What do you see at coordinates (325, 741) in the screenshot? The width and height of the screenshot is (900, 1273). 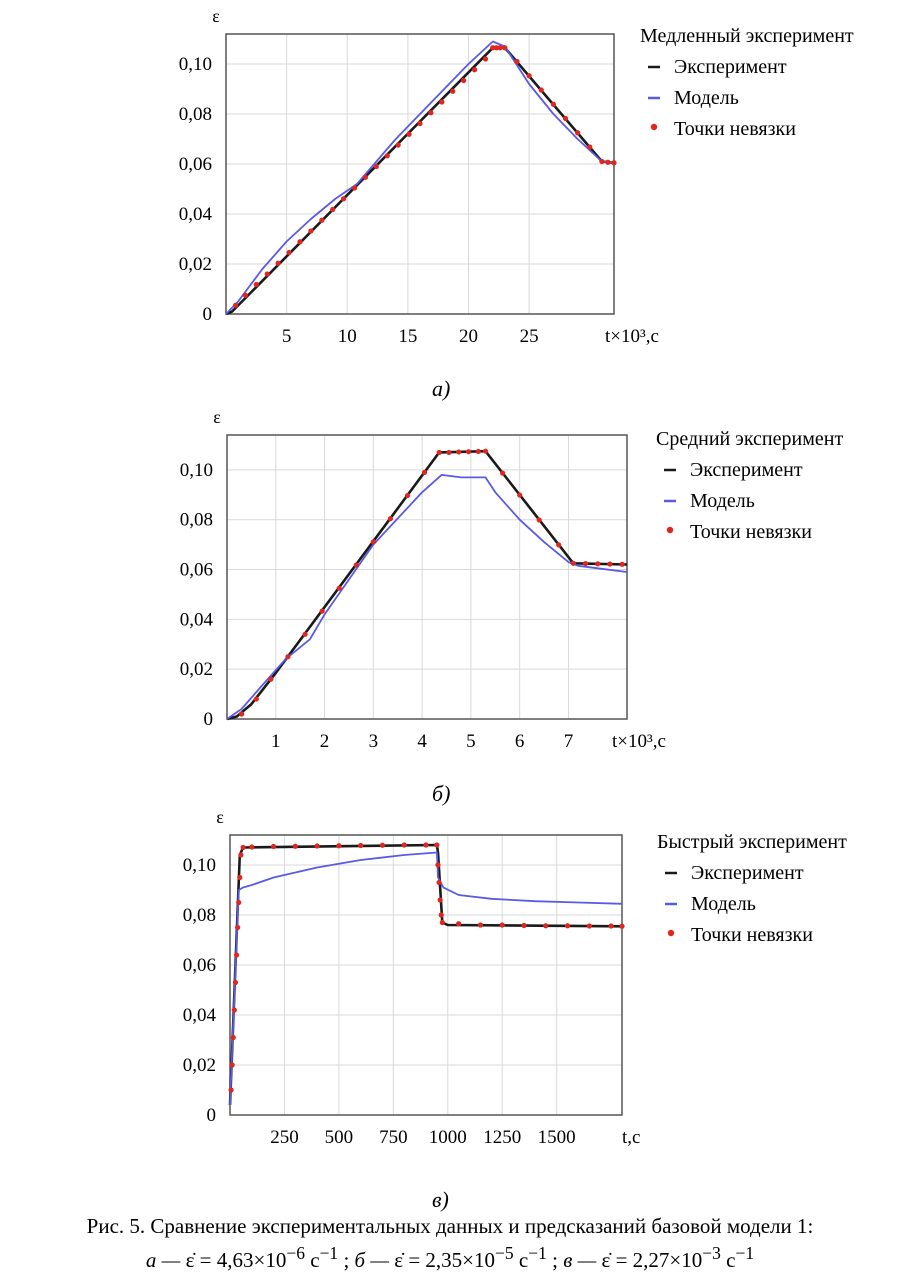 I see `x-tick-label: 2` at bounding box center [325, 741].